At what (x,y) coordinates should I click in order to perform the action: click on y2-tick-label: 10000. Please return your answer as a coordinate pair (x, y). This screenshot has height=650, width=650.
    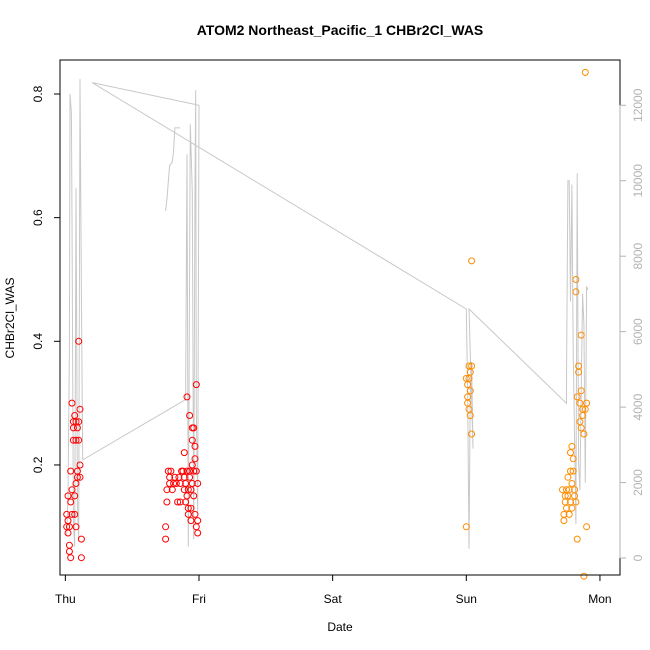
    Looking at the image, I should click on (638, 181).